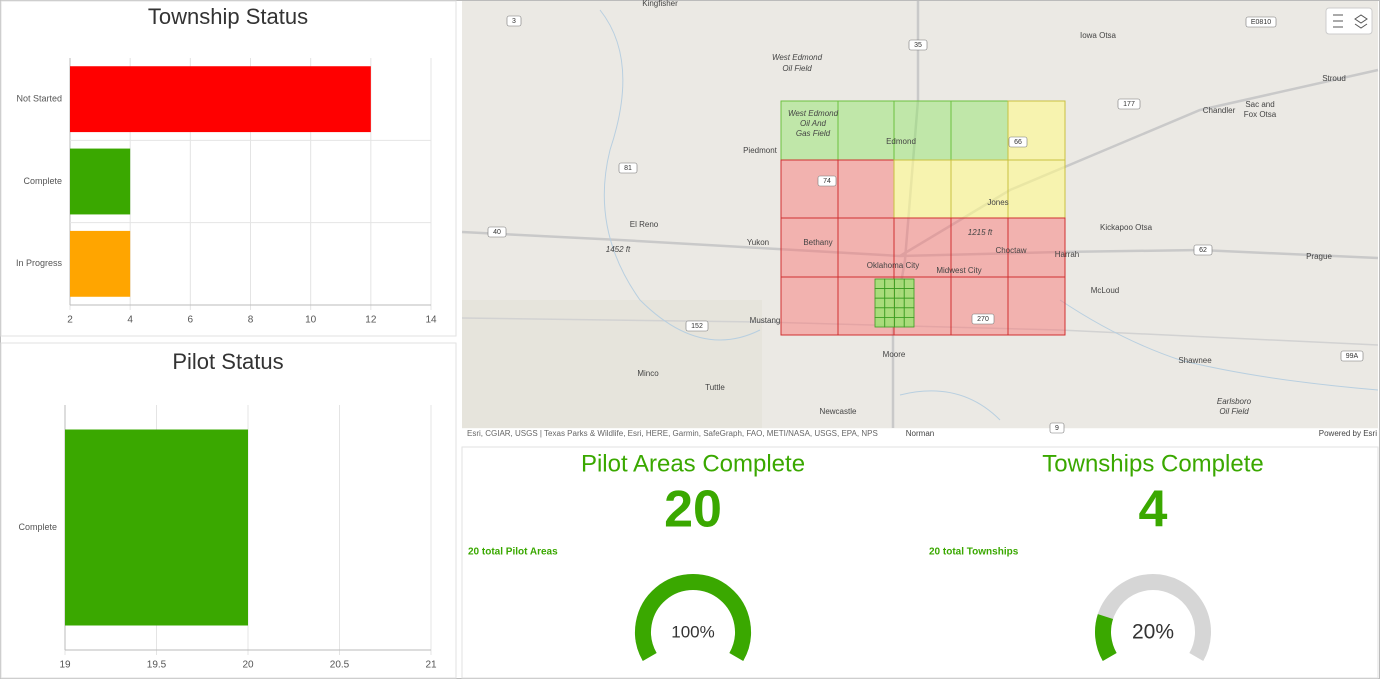 Image resolution: width=1380 pixels, height=684 pixels. I want to click on map-label: Oil And, so click(813, 123).